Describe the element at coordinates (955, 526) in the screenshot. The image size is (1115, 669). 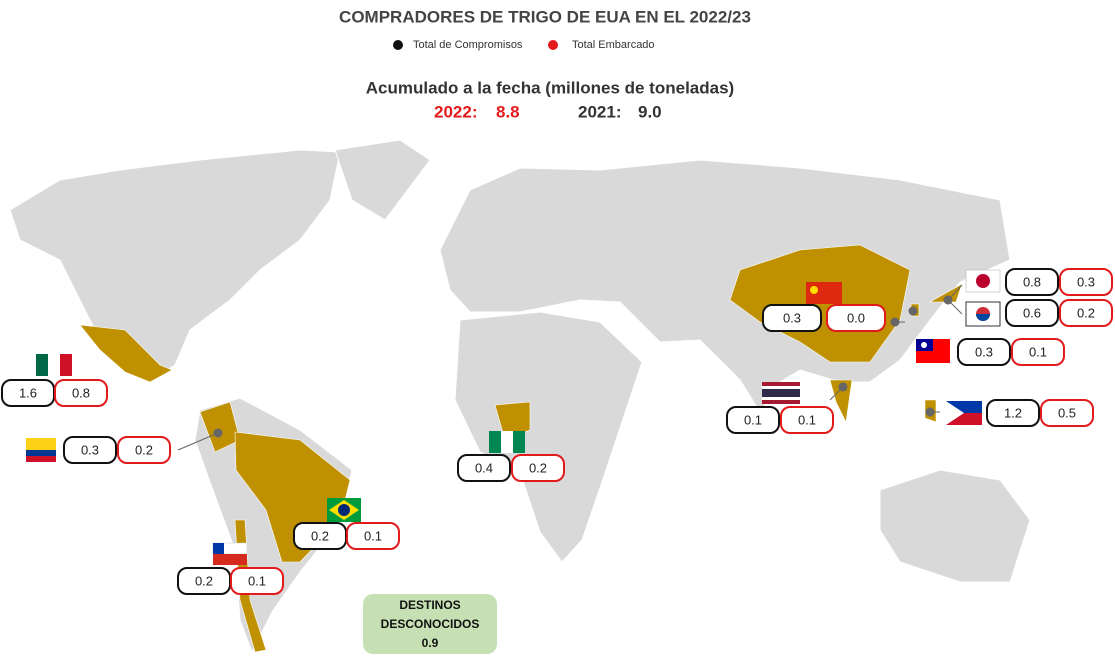
I see `australia` at that location.